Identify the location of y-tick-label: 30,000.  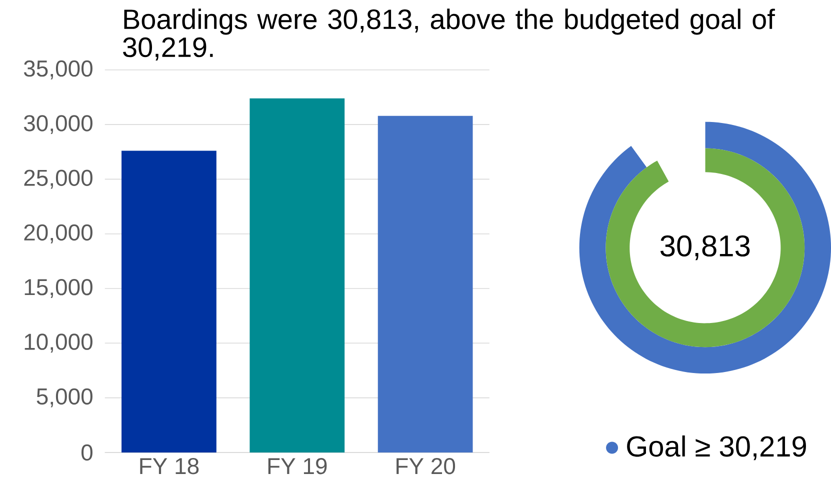
(58, 124).